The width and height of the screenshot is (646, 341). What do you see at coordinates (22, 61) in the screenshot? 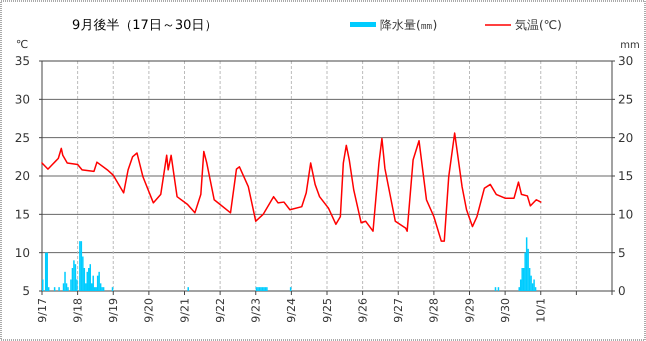
I see `y-tick-label: 35` at bounding box center [22, 61].